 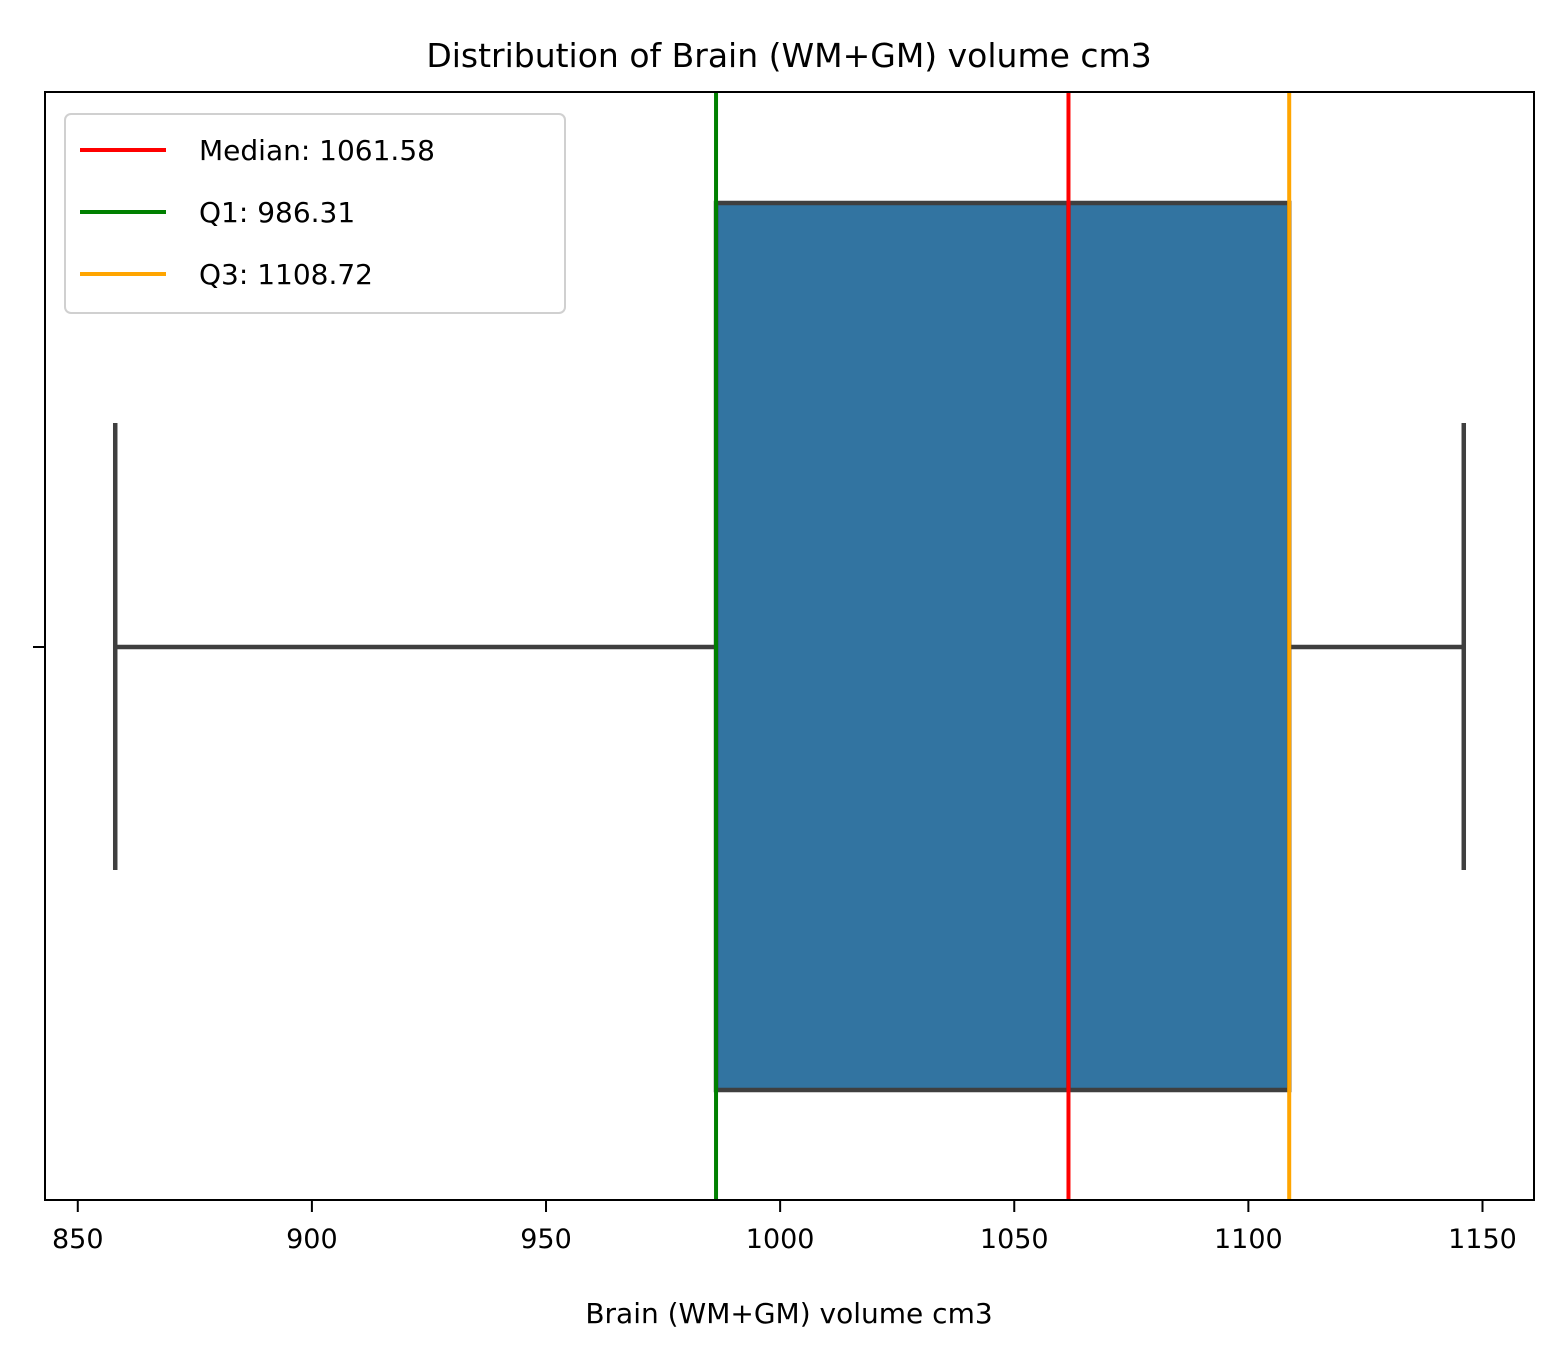 What do you see at coordinates (277, 212) in the screenshot?
I see `legend-label-1: Q1: 986.31` at bounding box center [277, 212].